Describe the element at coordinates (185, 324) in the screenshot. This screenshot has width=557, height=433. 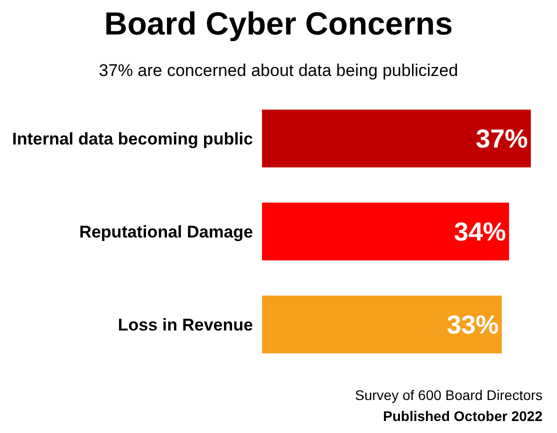
I see `y-tick-label: Loss in Revenue` at that location.